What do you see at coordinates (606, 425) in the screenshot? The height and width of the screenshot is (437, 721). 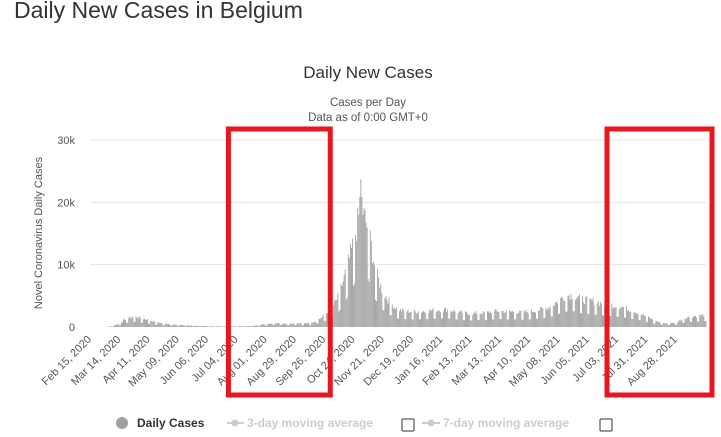 I see `checkbox-7-day-average` at bounding box center [606, 425].